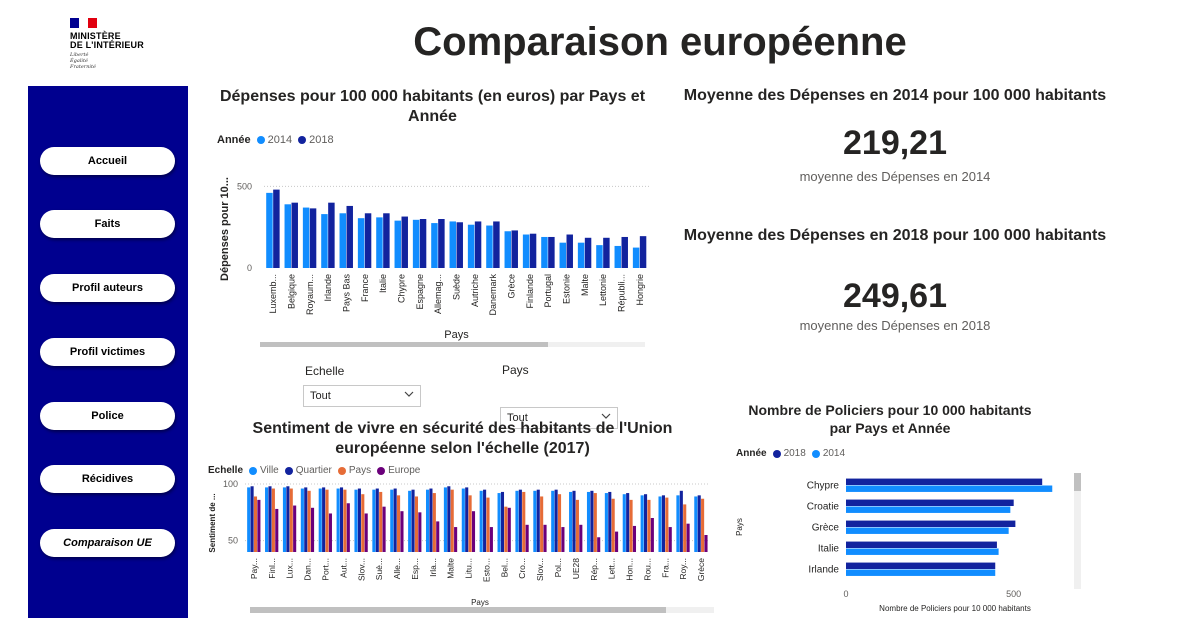  Describe the element at coordinates (107, 161) in the screenshot. I see `nav-button-accueil: Accueil` at that location.